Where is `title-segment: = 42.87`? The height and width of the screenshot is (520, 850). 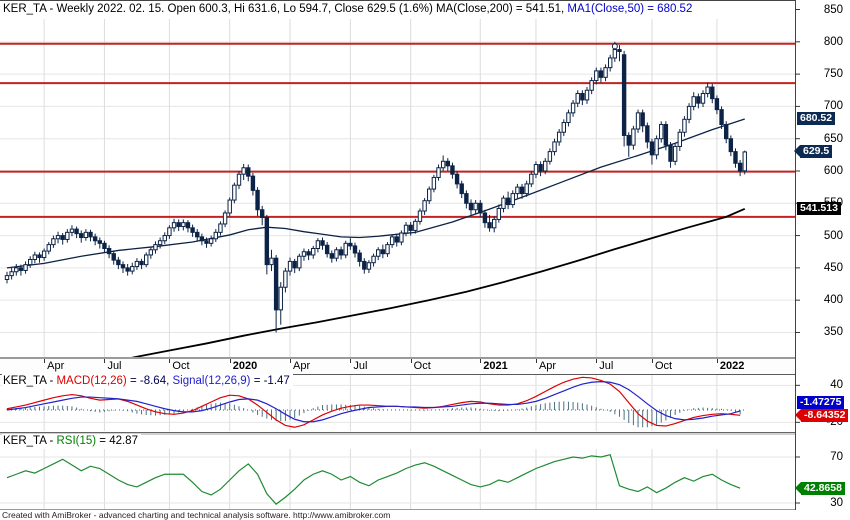
title-segment: = 42.87 is located at coordinates (117, 441).